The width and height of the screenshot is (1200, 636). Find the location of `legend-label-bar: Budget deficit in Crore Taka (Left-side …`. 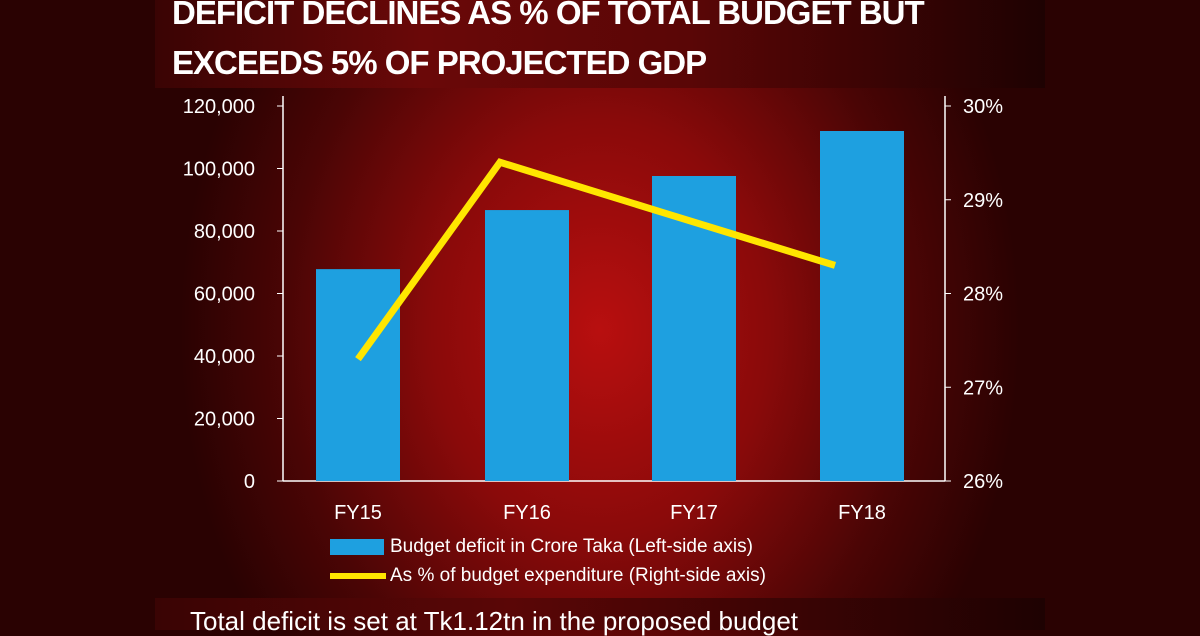

legend-label-bar: Budget deficit in Crore Taka (Left-side … is located at coordinates (571, 547).